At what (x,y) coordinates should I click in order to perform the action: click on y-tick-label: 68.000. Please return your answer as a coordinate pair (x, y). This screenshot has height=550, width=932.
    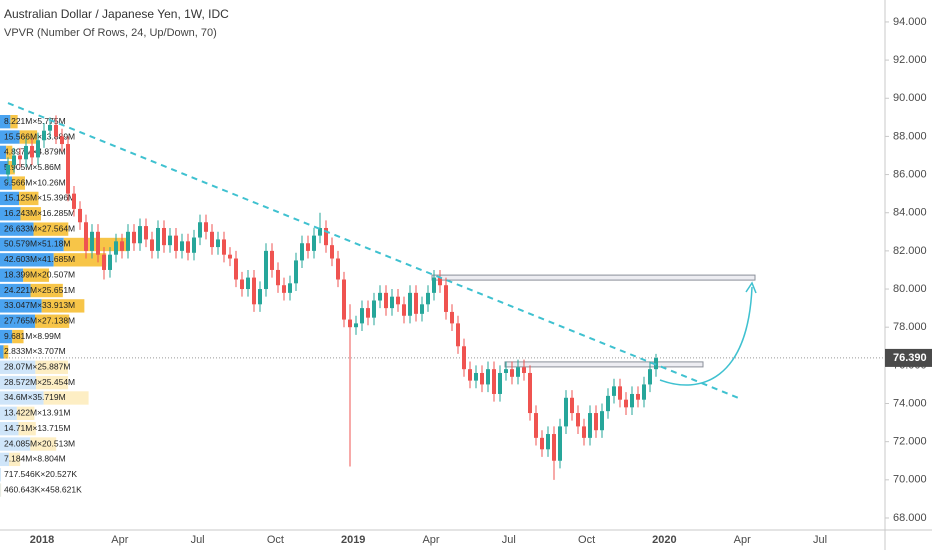
    Looking at the image, I should click on (910, 518).